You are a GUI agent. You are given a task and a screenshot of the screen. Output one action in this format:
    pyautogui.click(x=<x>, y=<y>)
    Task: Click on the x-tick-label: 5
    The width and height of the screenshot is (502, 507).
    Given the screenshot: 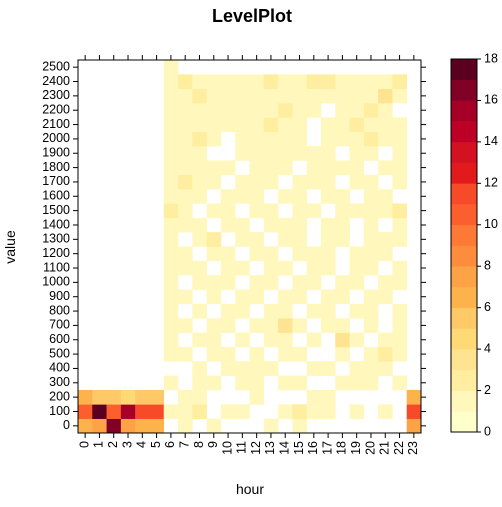 What is the action you would take?
    pyautogui.click(x=156, y=444)
    